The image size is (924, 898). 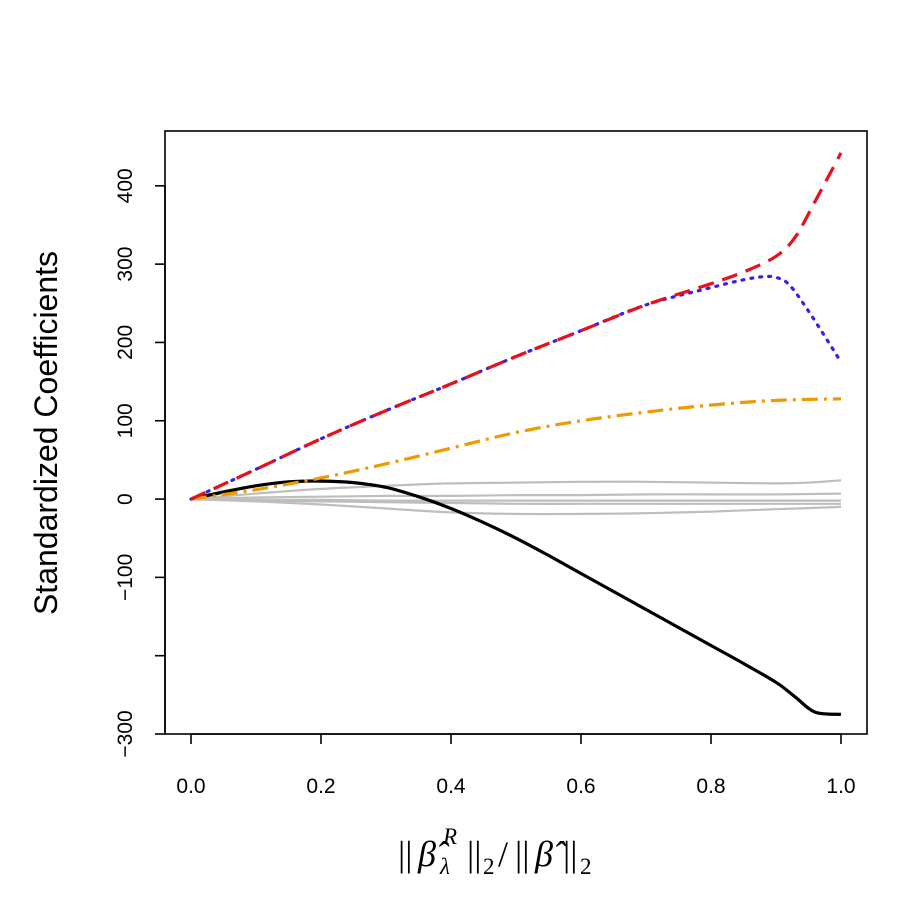 I want to click on y-tick-label: 0, so click(x=125, y=499).